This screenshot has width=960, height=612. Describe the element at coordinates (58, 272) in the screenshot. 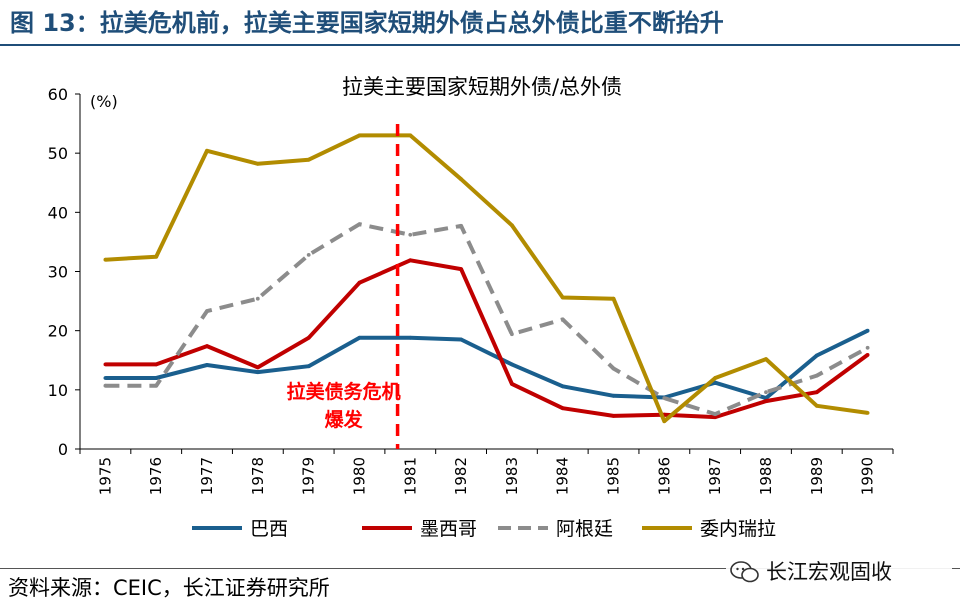

I see `y-tick-label: 30` at that location.